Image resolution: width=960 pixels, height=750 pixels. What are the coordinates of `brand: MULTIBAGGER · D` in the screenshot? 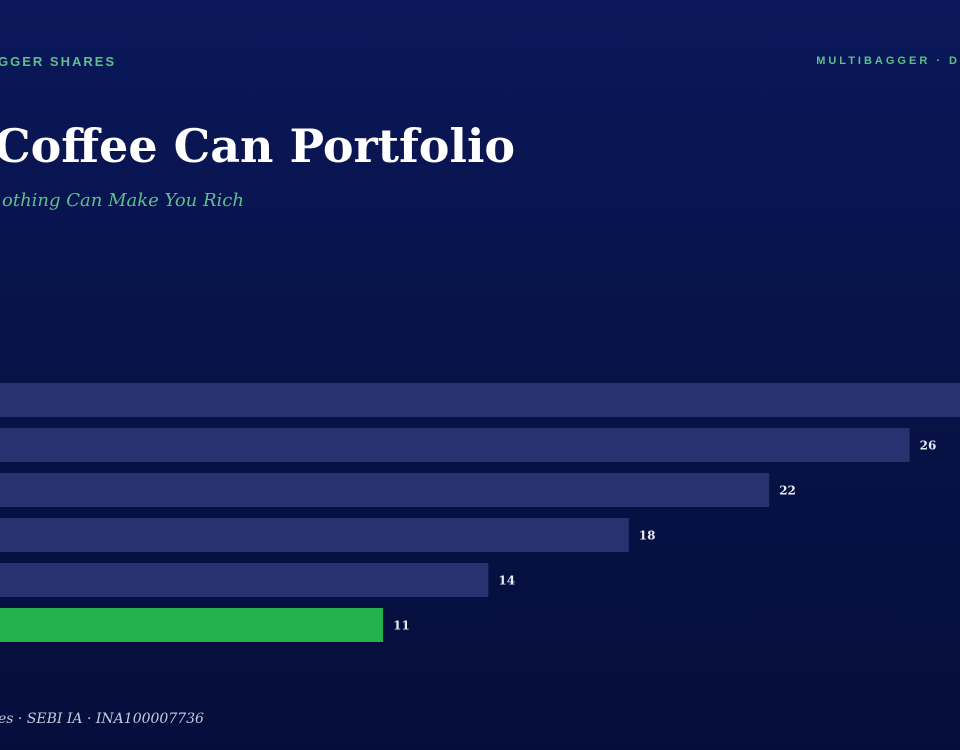 It's located at (888, 61).